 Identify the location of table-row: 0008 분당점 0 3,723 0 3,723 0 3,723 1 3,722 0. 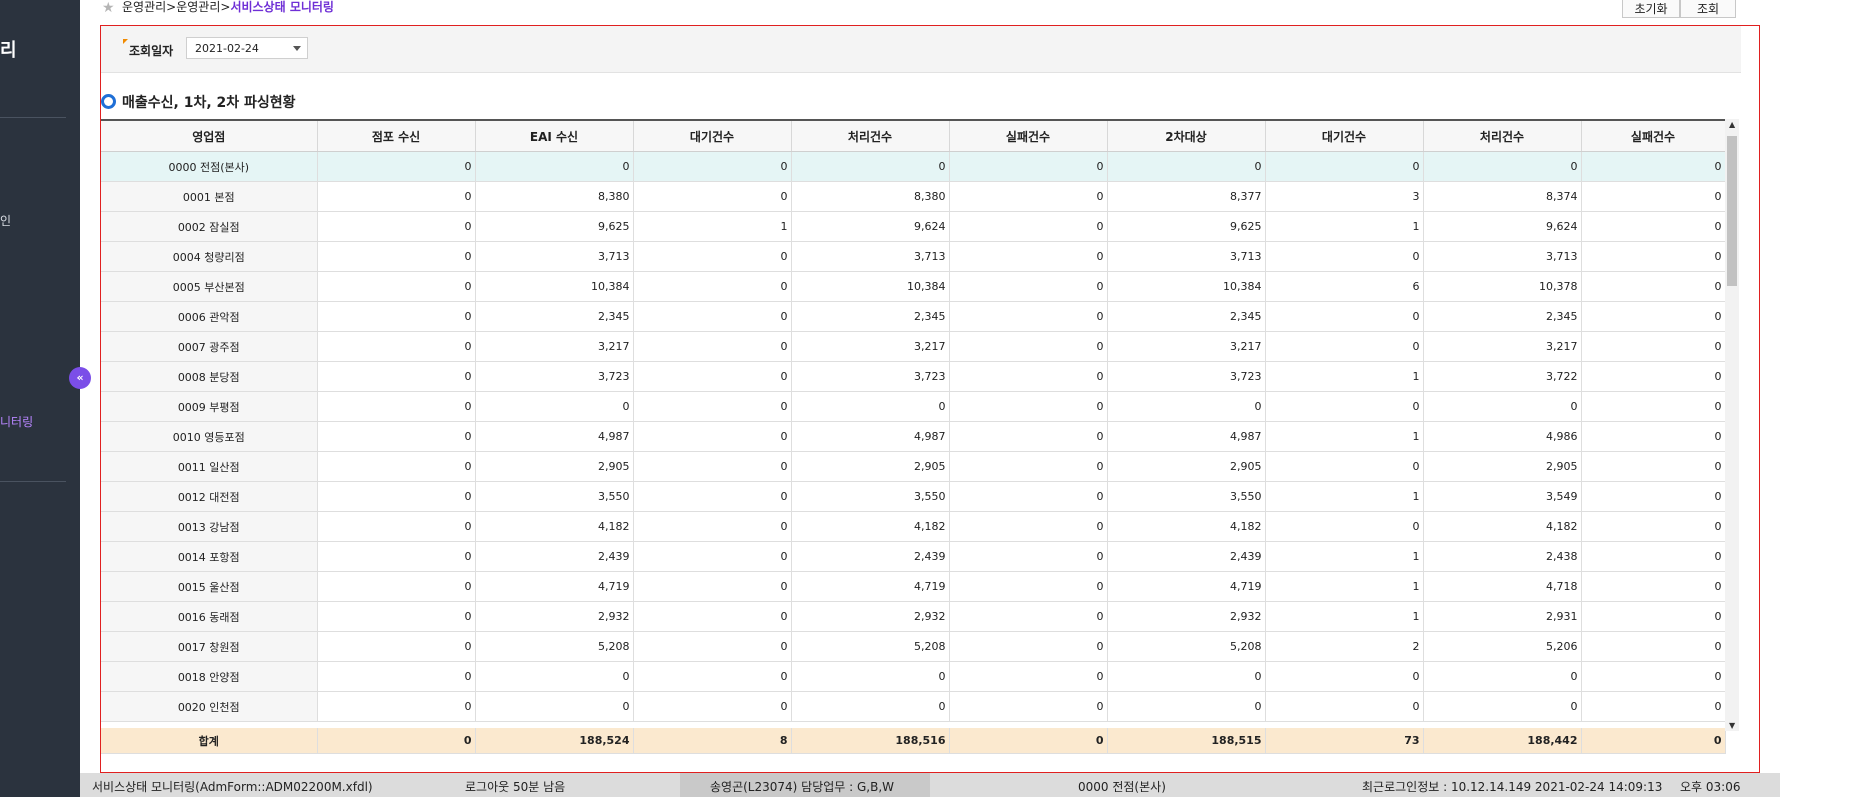
(913, 376).